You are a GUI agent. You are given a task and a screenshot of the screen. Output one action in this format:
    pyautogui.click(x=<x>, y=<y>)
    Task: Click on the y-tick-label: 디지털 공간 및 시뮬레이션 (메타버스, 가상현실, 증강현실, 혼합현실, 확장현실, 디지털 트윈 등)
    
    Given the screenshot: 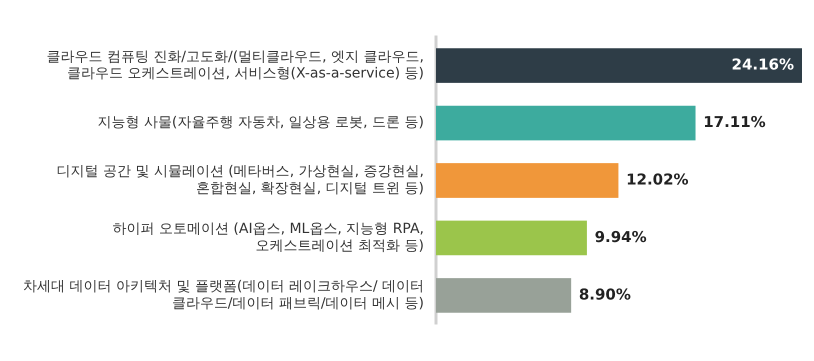 What is the action you would take?
    pyautogui.click(x=240, y=180)
    